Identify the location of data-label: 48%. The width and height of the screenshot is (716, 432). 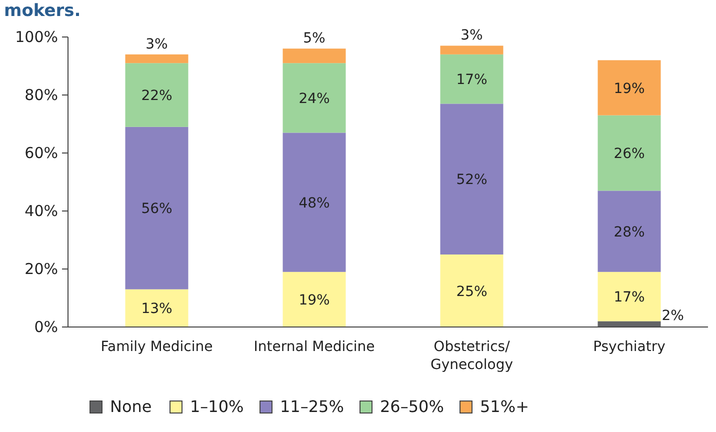
(314, 203).